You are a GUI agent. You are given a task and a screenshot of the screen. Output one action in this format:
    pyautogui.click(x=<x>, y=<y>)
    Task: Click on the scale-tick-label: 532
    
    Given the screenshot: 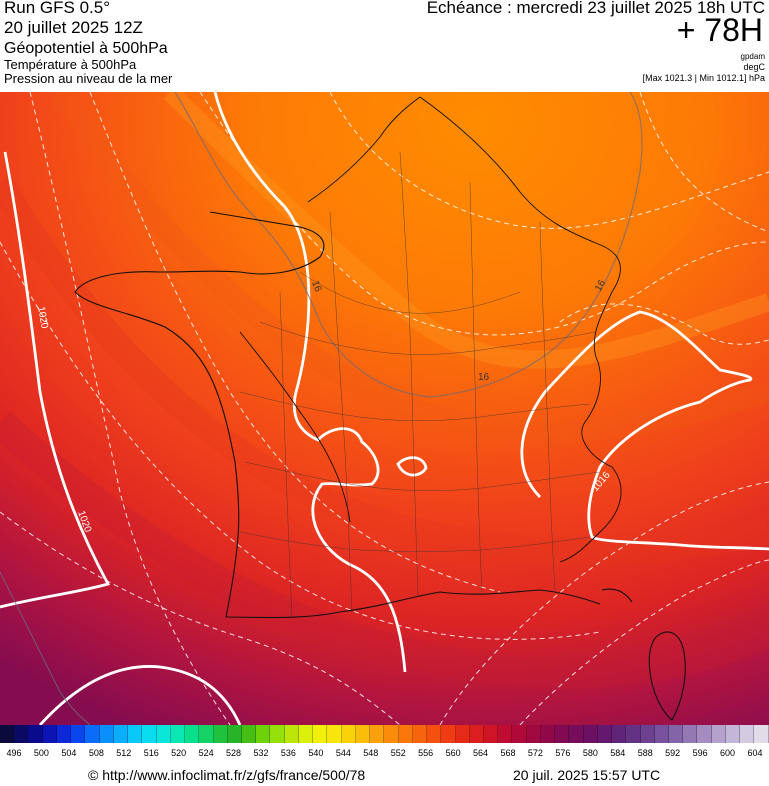 What is the action you would take?
    pyautogui.click(x=261, y=753)
    